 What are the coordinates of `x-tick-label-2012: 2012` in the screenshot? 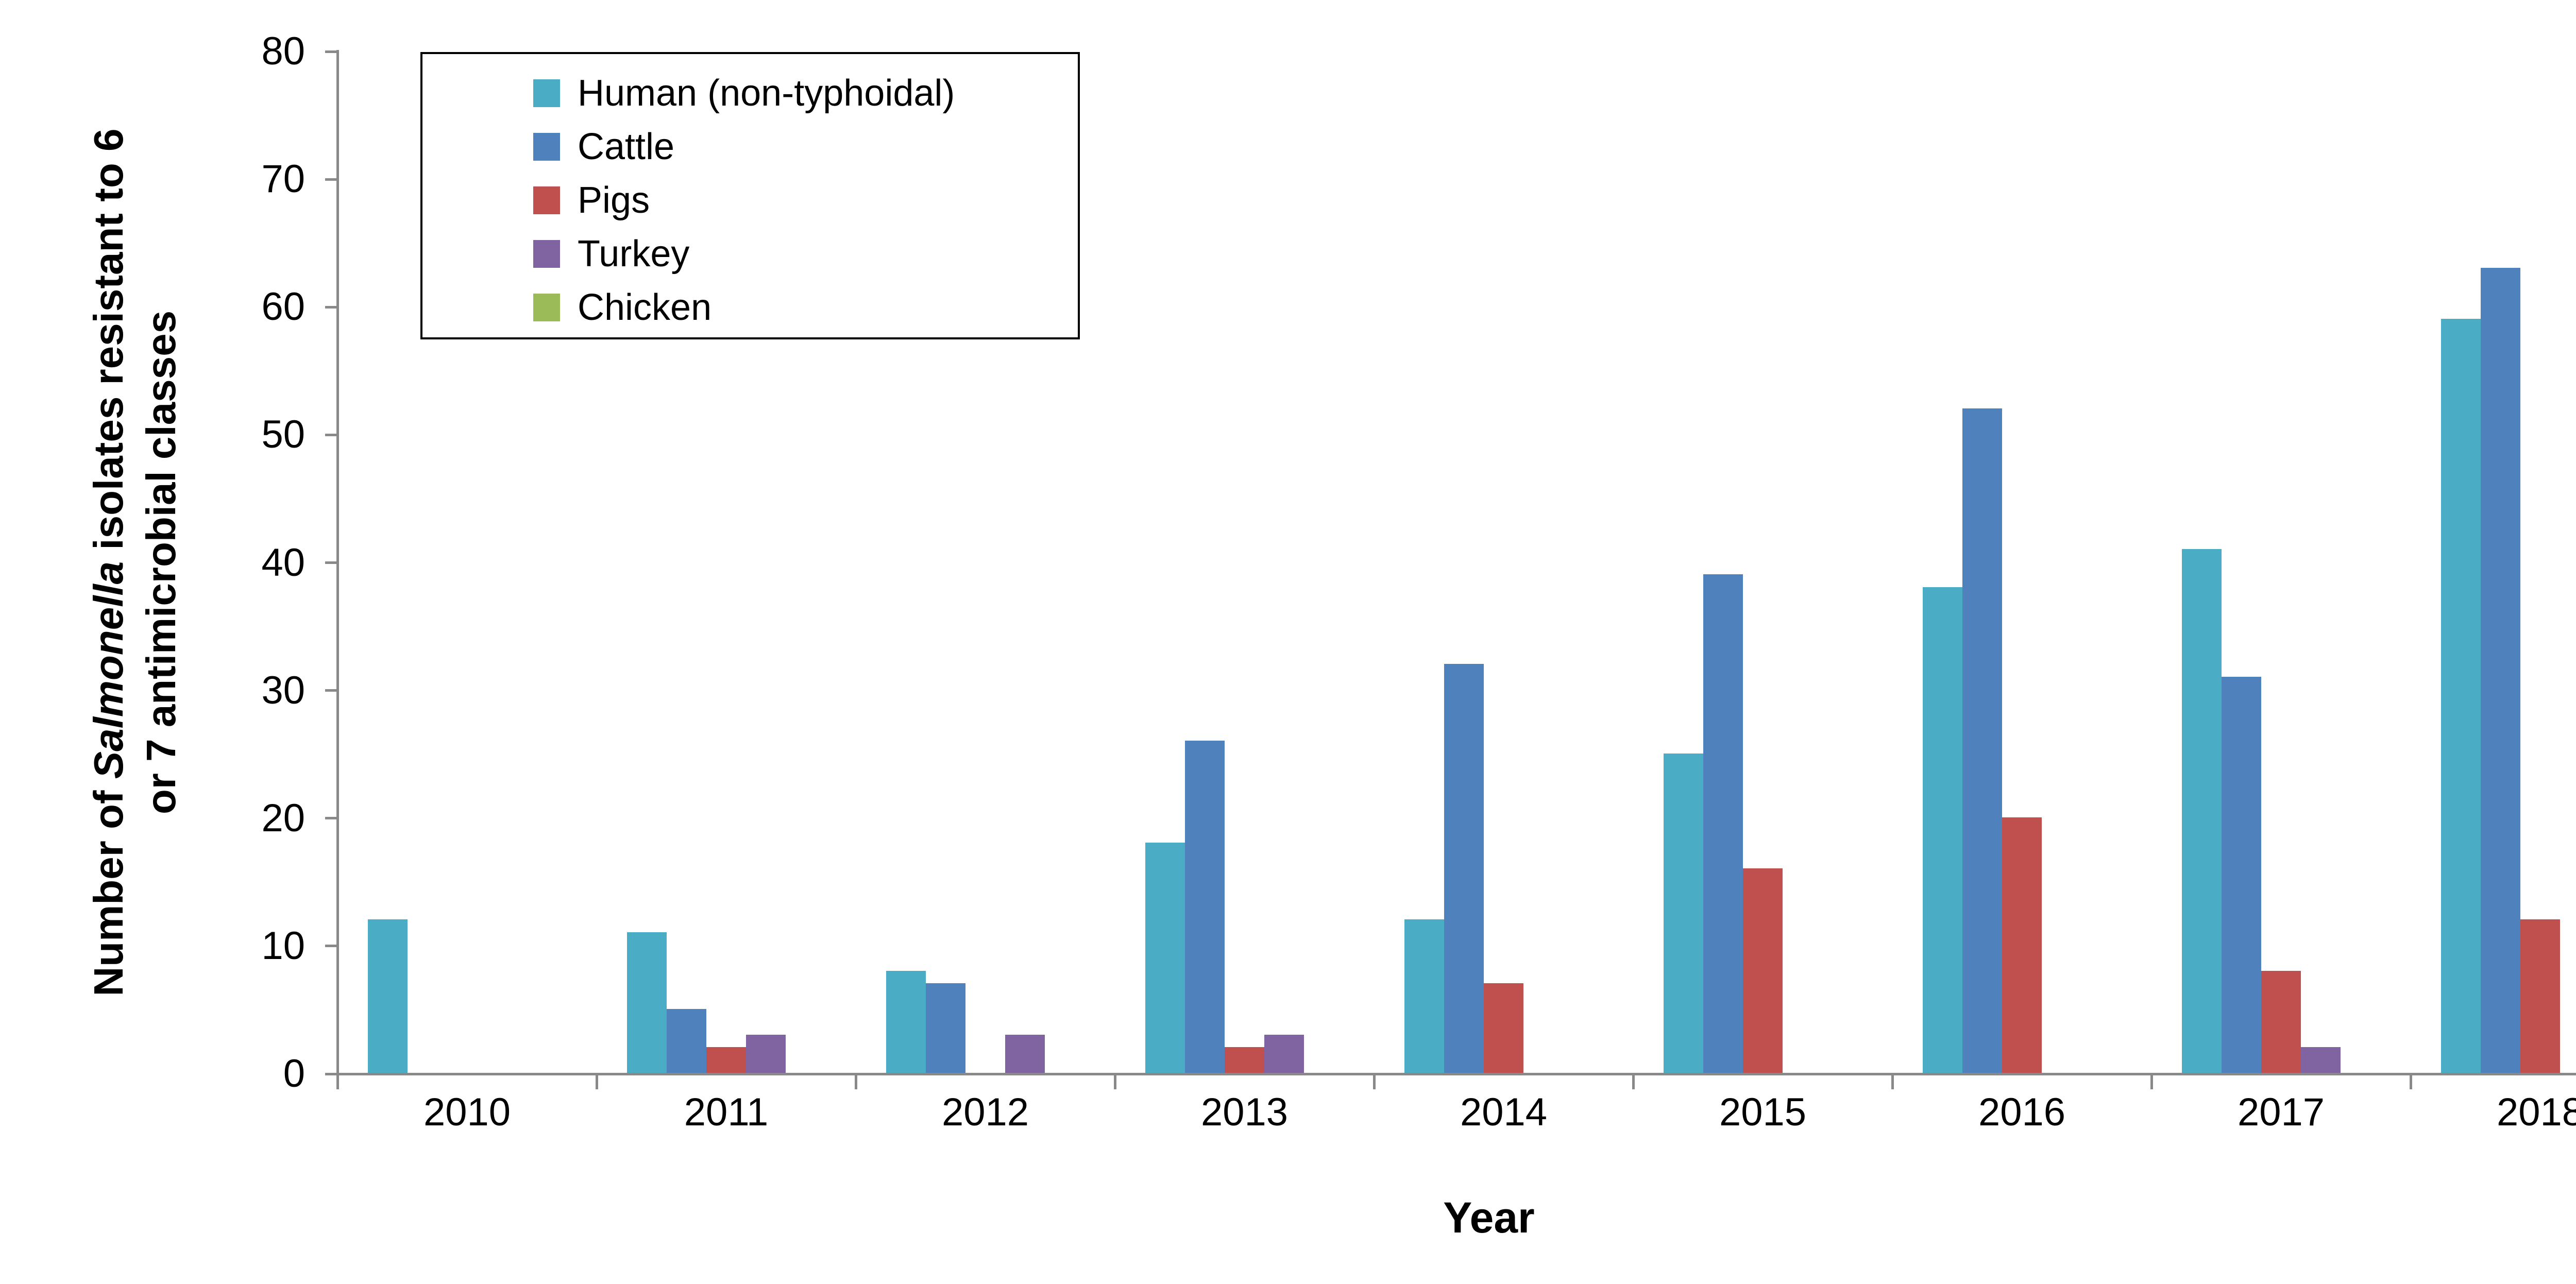 It's located at (985, 1112).